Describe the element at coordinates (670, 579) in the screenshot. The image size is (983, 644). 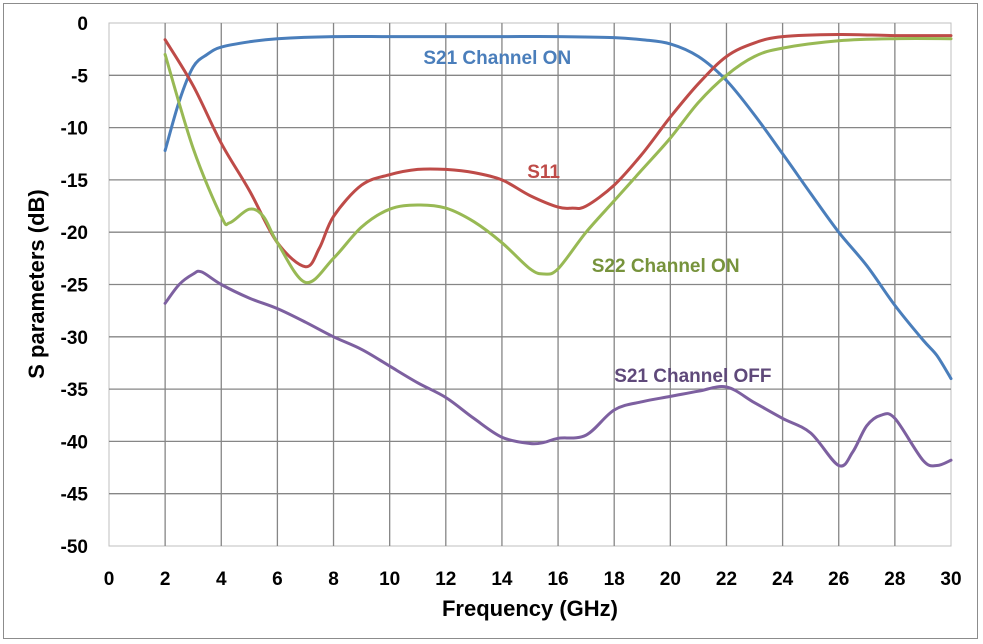
I see `x-tick-label: 20` at that location.